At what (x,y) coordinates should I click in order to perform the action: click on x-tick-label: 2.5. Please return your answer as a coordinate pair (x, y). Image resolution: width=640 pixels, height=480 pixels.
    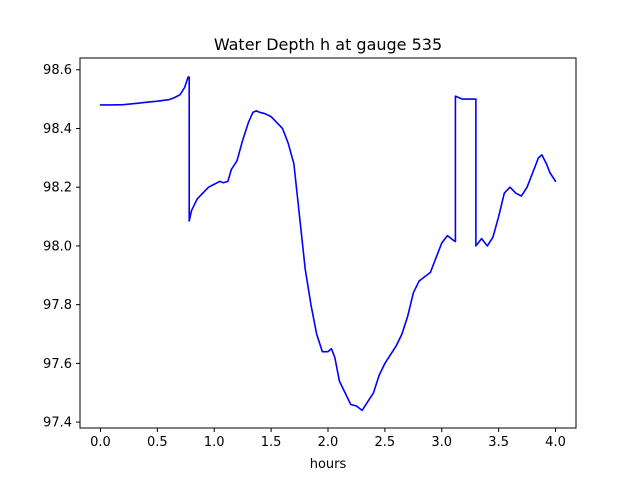
    Looking at the image, I should click on (385, 442).